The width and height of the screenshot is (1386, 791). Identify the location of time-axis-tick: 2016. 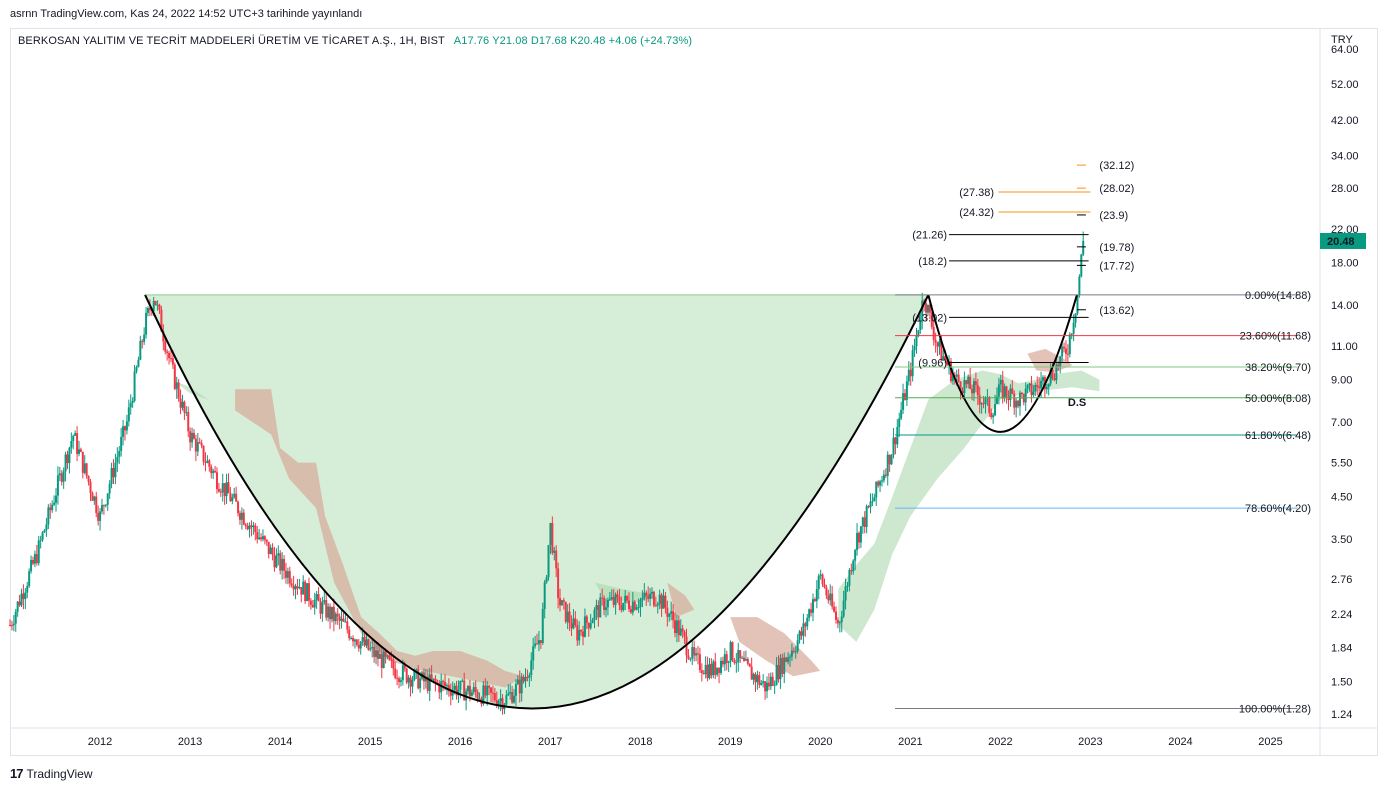
(460, 742).